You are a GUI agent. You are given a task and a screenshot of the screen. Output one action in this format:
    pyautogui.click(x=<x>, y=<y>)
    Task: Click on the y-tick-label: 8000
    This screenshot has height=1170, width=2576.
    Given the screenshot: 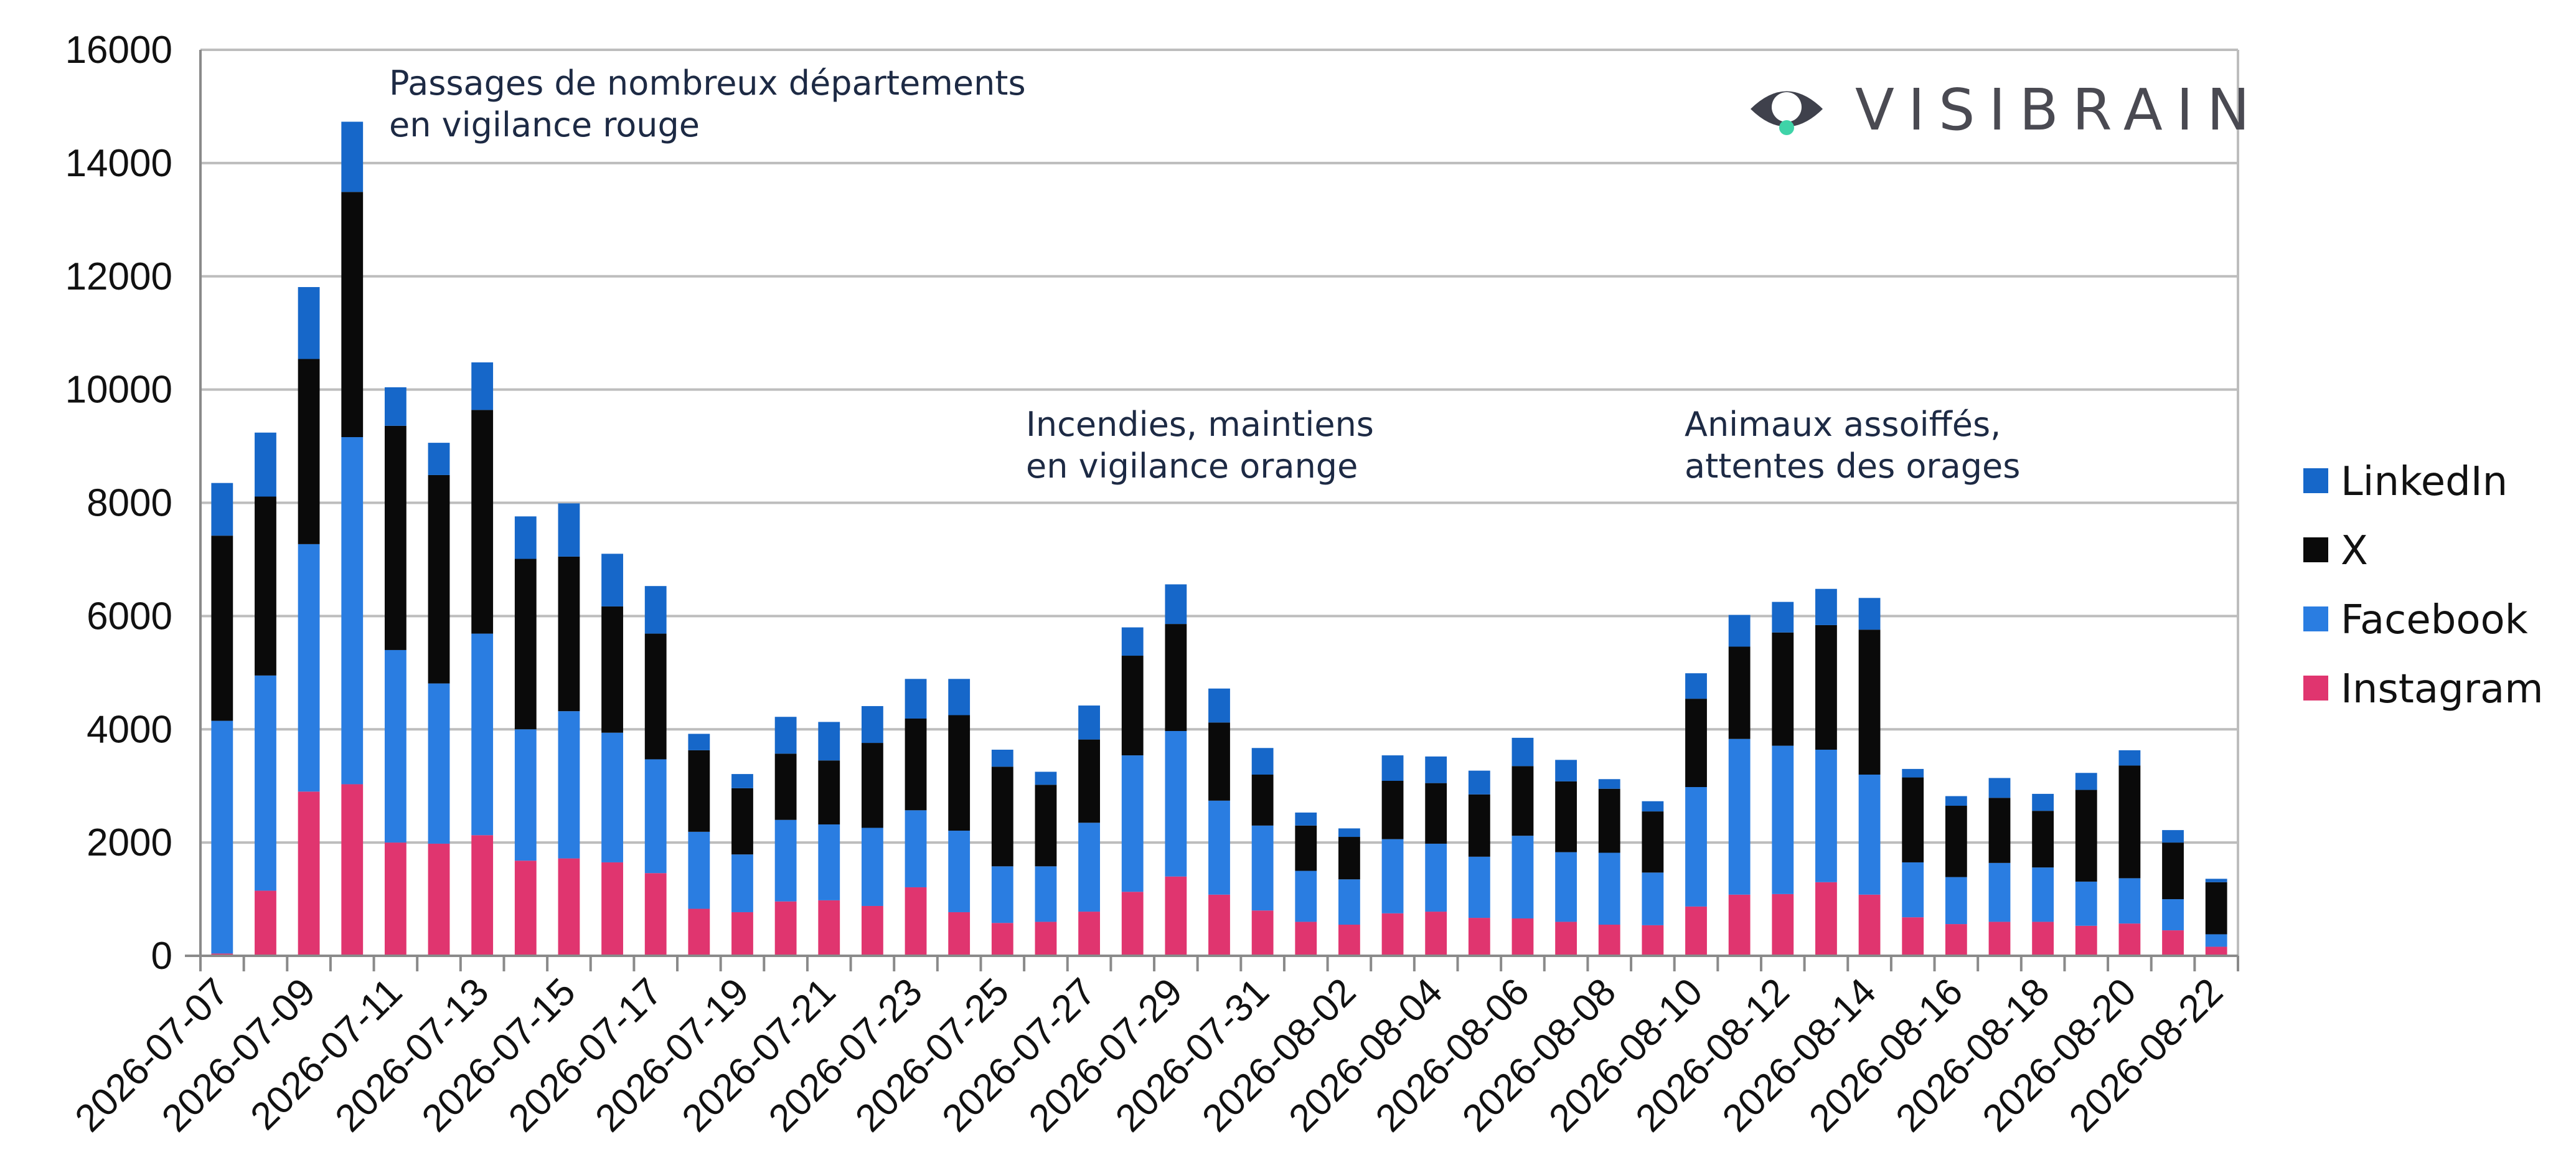 What is the action you would take?
    pyautogui.click(x=129, y=503)
    